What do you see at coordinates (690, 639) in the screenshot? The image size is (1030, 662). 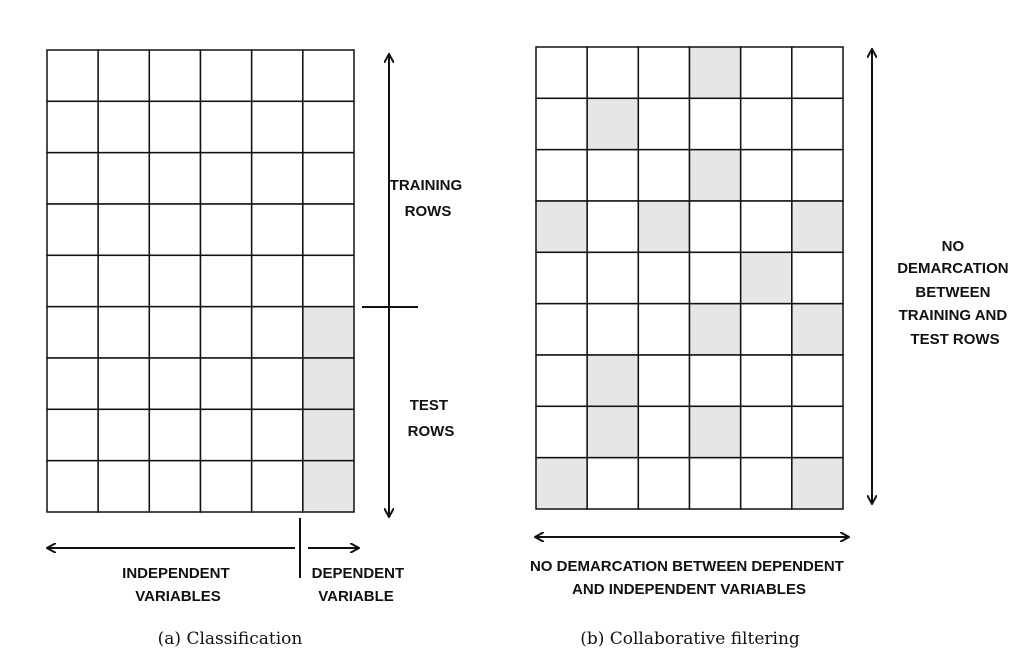 I see `caption-b: (b) Collaborative filtering` at bounding box center [690, 639].